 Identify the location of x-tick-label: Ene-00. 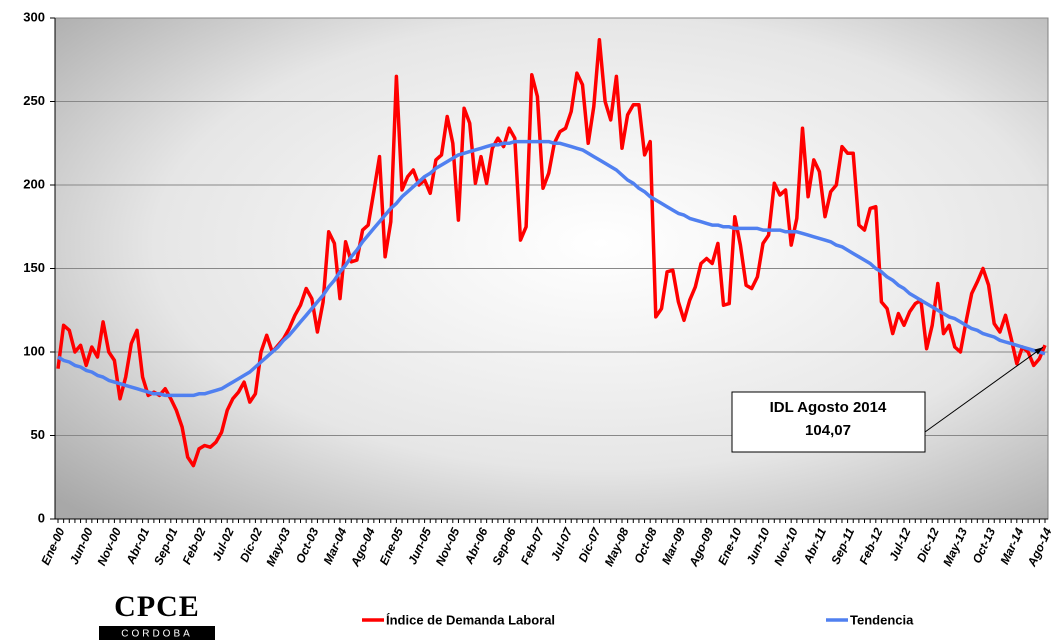
(52, 546).